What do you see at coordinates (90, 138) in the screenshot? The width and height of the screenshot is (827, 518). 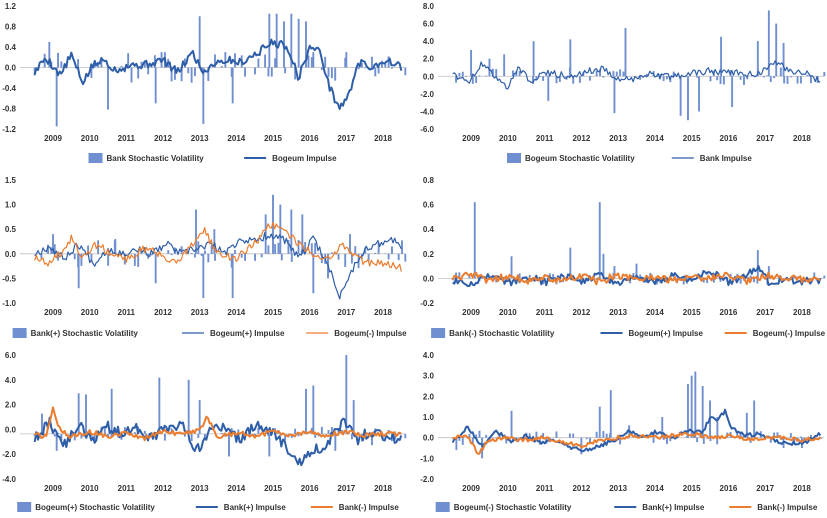 I see `x-tick-label: 2010` at bounding box center [90, 138].